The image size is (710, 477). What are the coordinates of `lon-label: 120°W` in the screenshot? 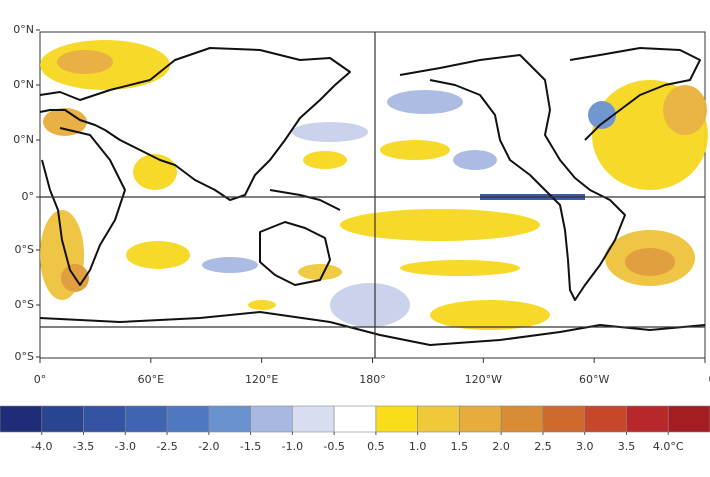 It's located at (483, 379).